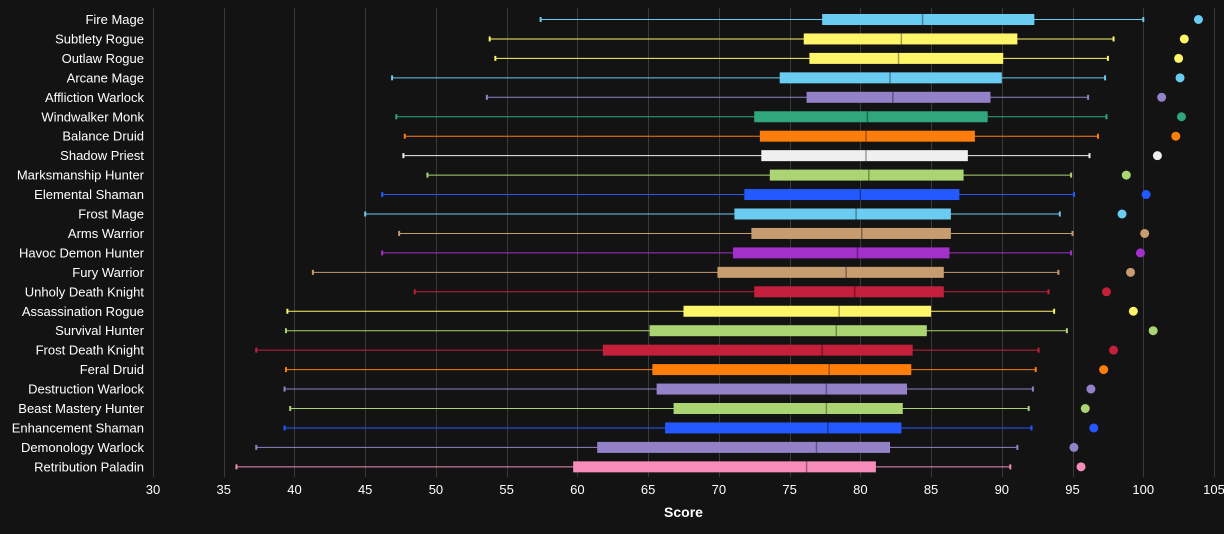 The height and width of the screenshot is (534, 1224). I want to click on x-tick-label: 85, so click(931, 489).